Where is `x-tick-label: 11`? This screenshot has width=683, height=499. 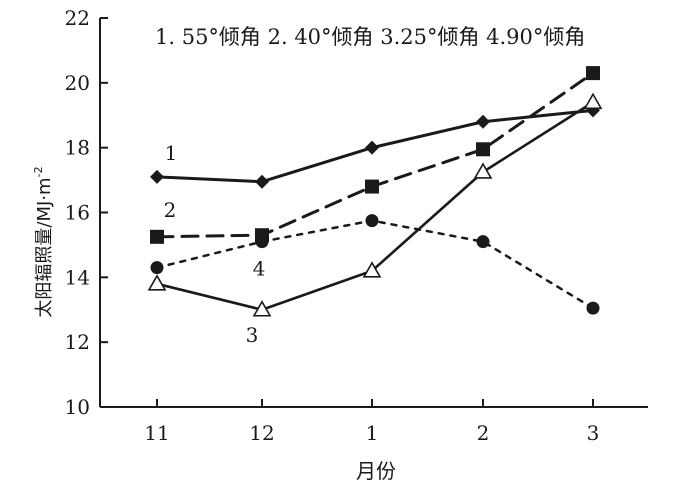
x-tick-label: 11 is located at coordinates (156, 433).